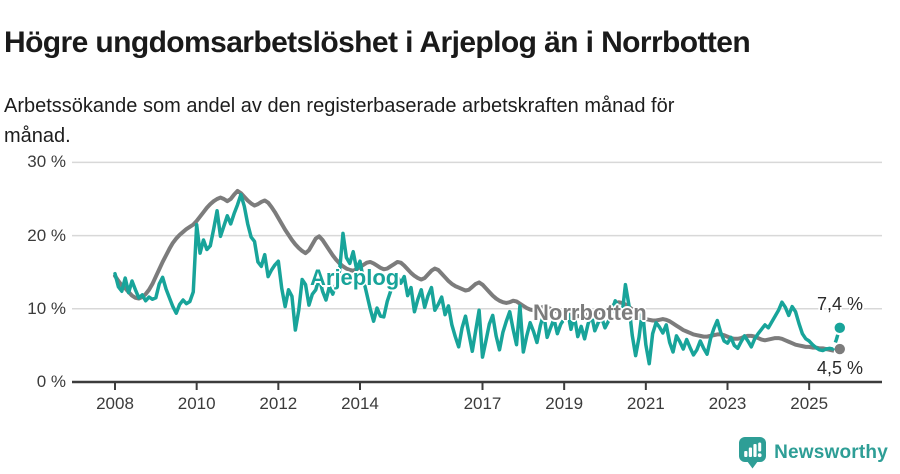 The width and height of the screenshot is (900, 474). I want to click on x-tick-label-2014: 2014, so click(360, 403).